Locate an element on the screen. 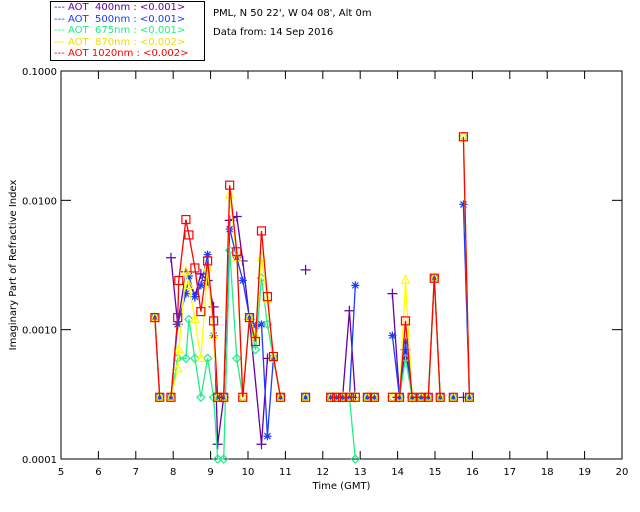 This screenshot has height=512, width=640. legend-item: --- AOT 1020nm : <0.002> is located at coordinates (129, 54).